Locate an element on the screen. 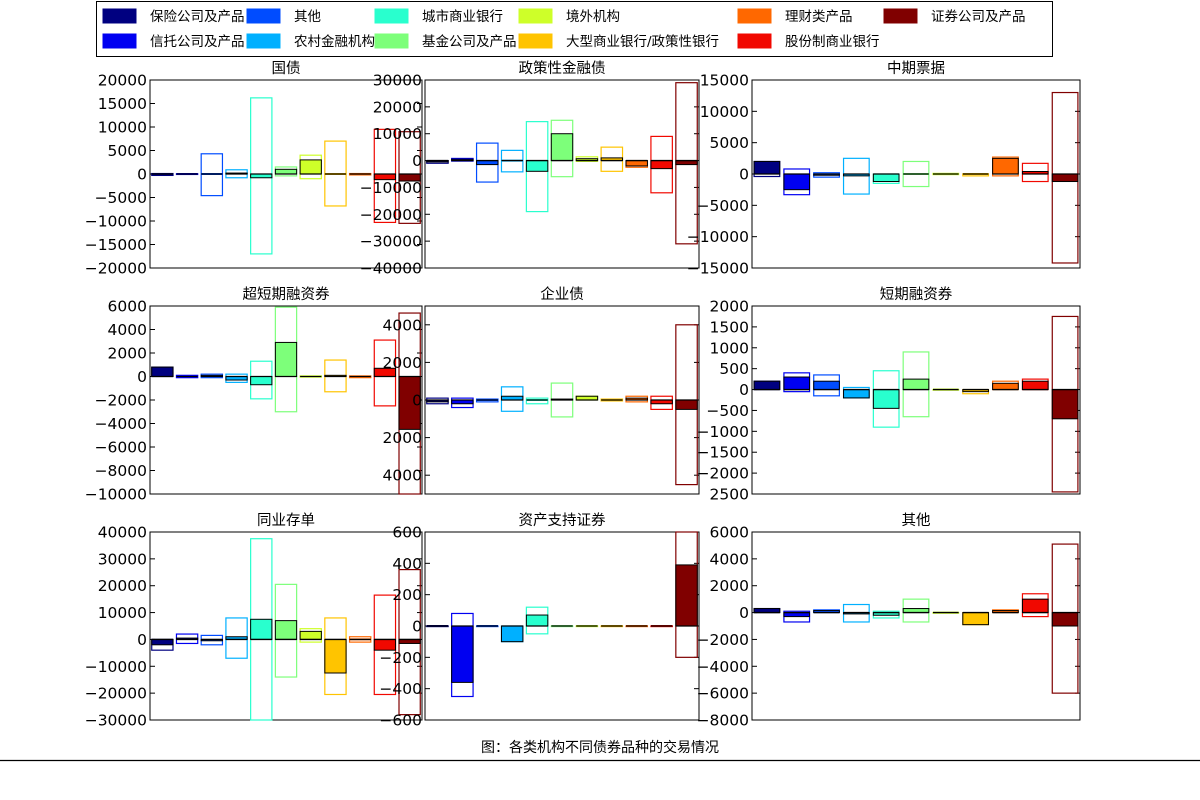 This screenshot has width=1200, height=800. y-tick-label: 5000 is located at coordinates (127, 151).